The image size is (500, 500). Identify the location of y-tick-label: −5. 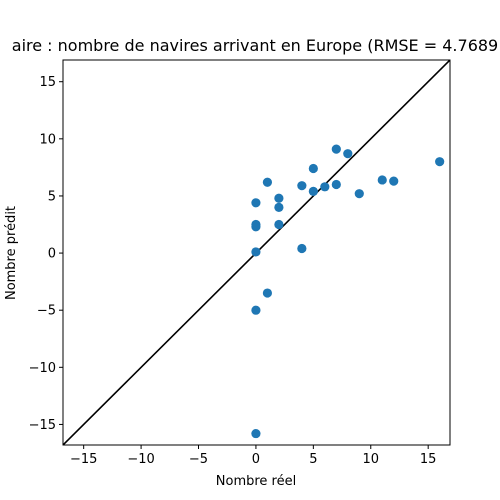
(46, 311).